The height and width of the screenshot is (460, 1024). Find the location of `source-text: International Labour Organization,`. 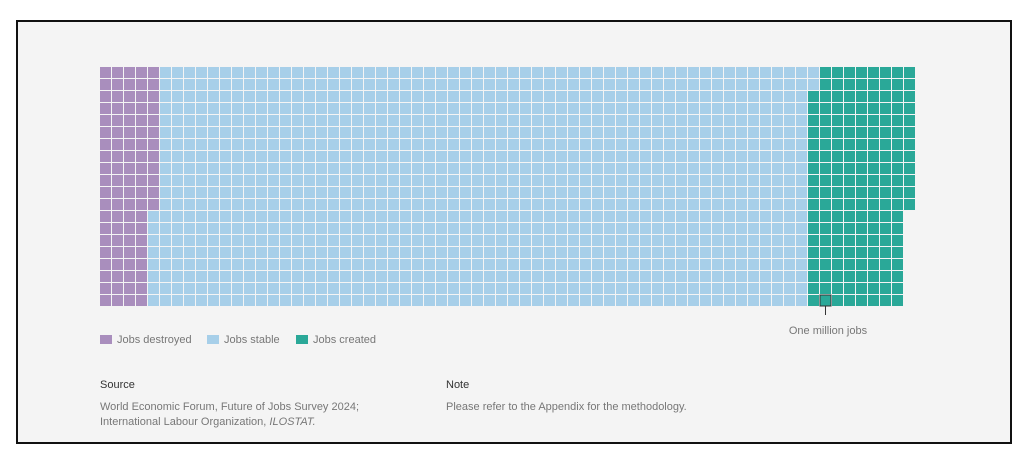

source-text: International Labour Organization, is located at coordinates (184, 422).